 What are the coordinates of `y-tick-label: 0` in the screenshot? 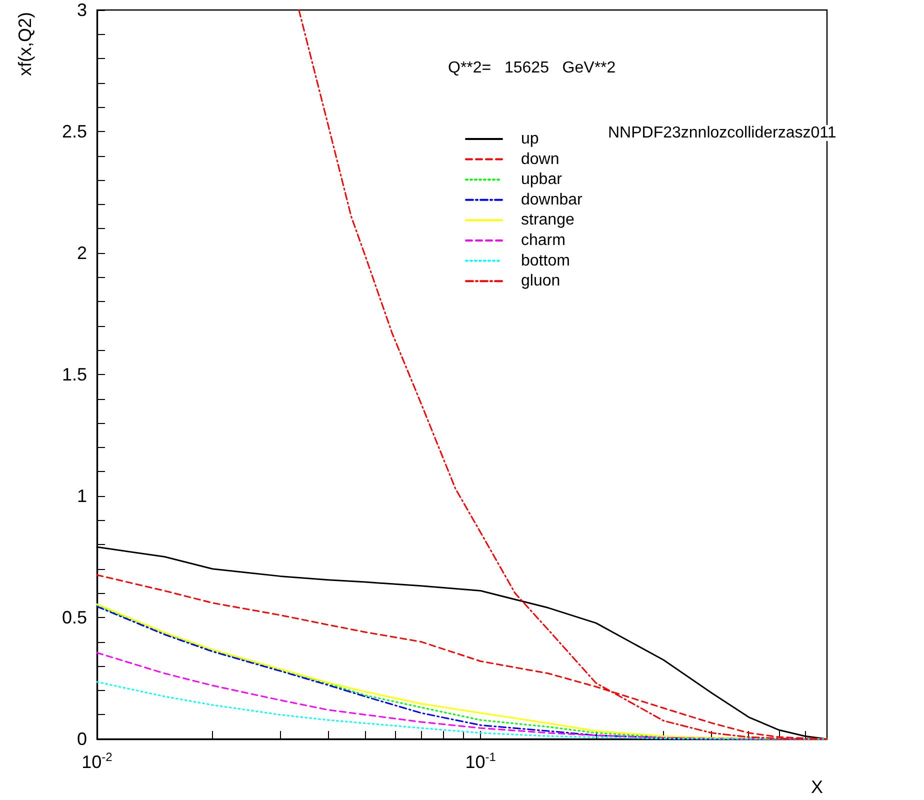 It's located at (81, 739).